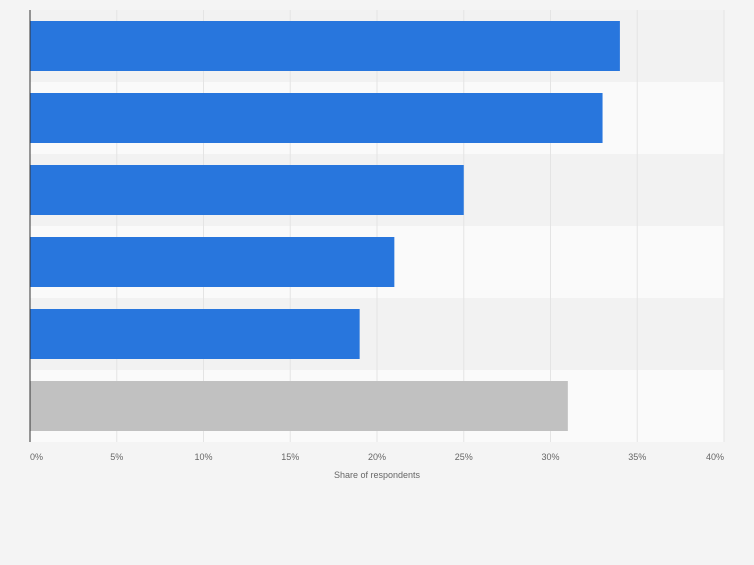  What do you see at coordinates (715, 457) in the screenshot?
I see `x-tick-label: 40%` at bounding box center [715, 457].